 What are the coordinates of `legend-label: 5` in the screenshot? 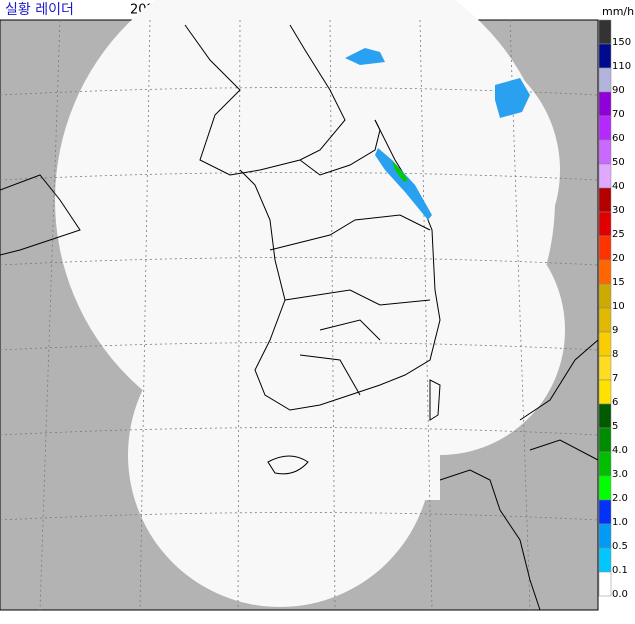 It's located at (615, 426).